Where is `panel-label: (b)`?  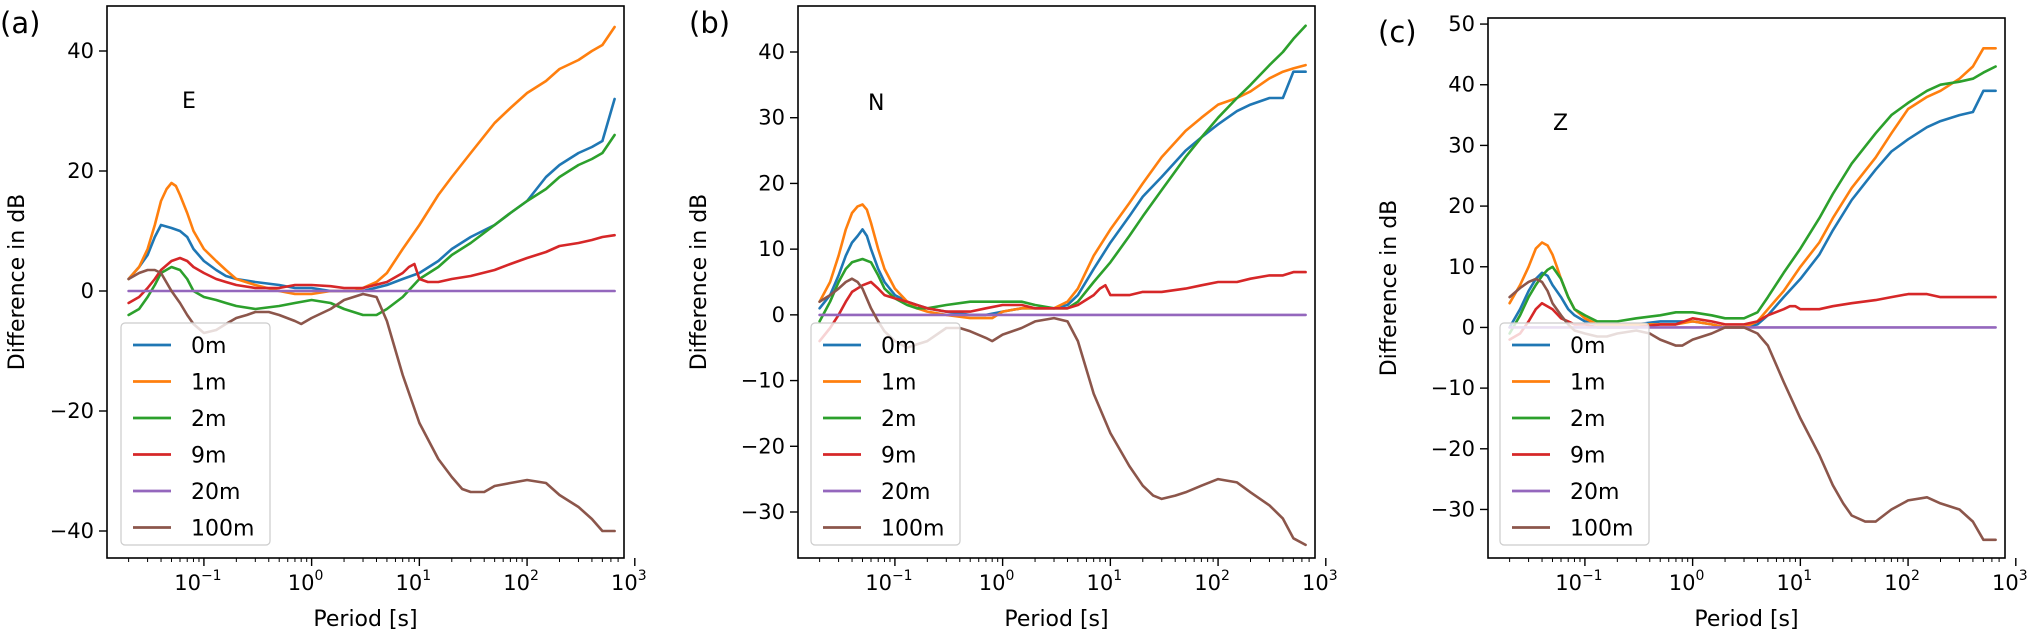 panel-label: (b) is located at coordinates (709, 23).